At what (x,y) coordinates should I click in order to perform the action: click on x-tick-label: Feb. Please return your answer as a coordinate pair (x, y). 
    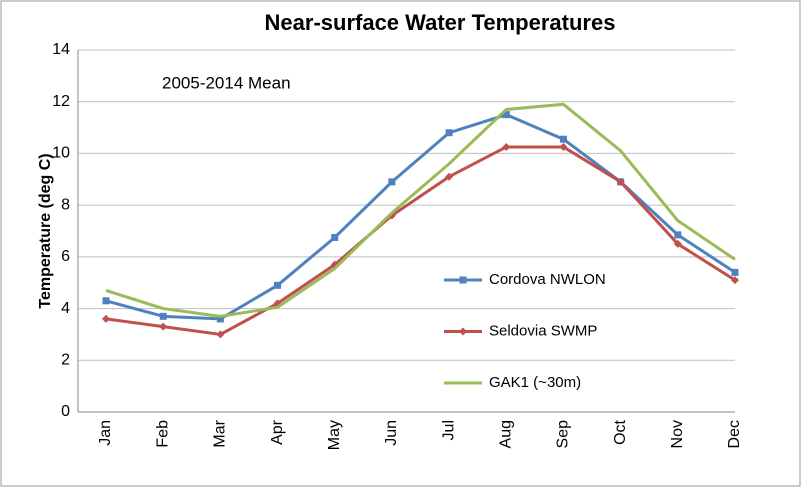
    Looking at the image, I should click on (162, 434).